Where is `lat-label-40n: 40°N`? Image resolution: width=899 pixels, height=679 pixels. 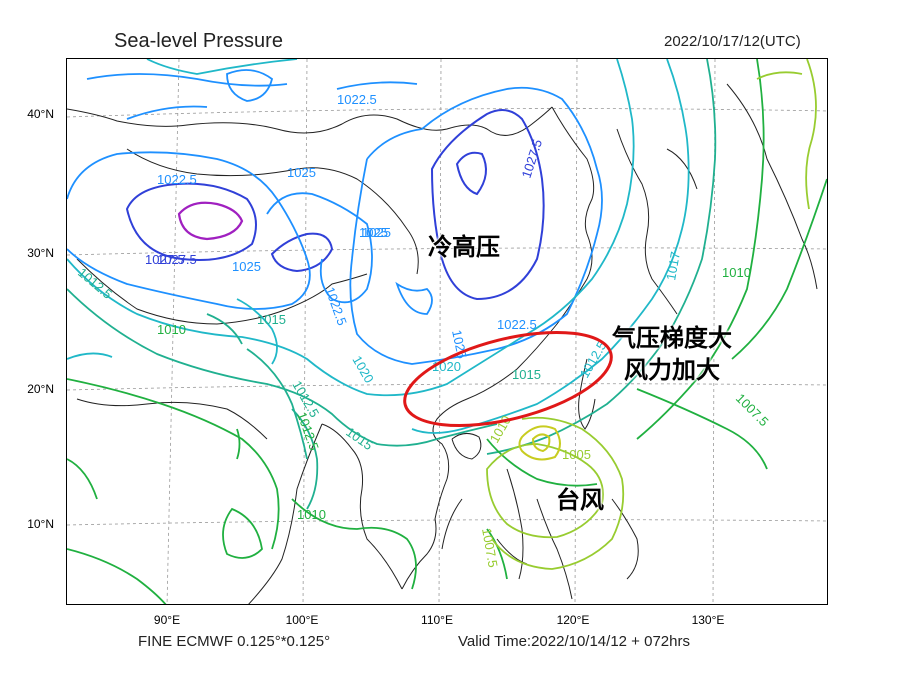
lat-label-40n: 40°N is located at coordinates (40, 114).